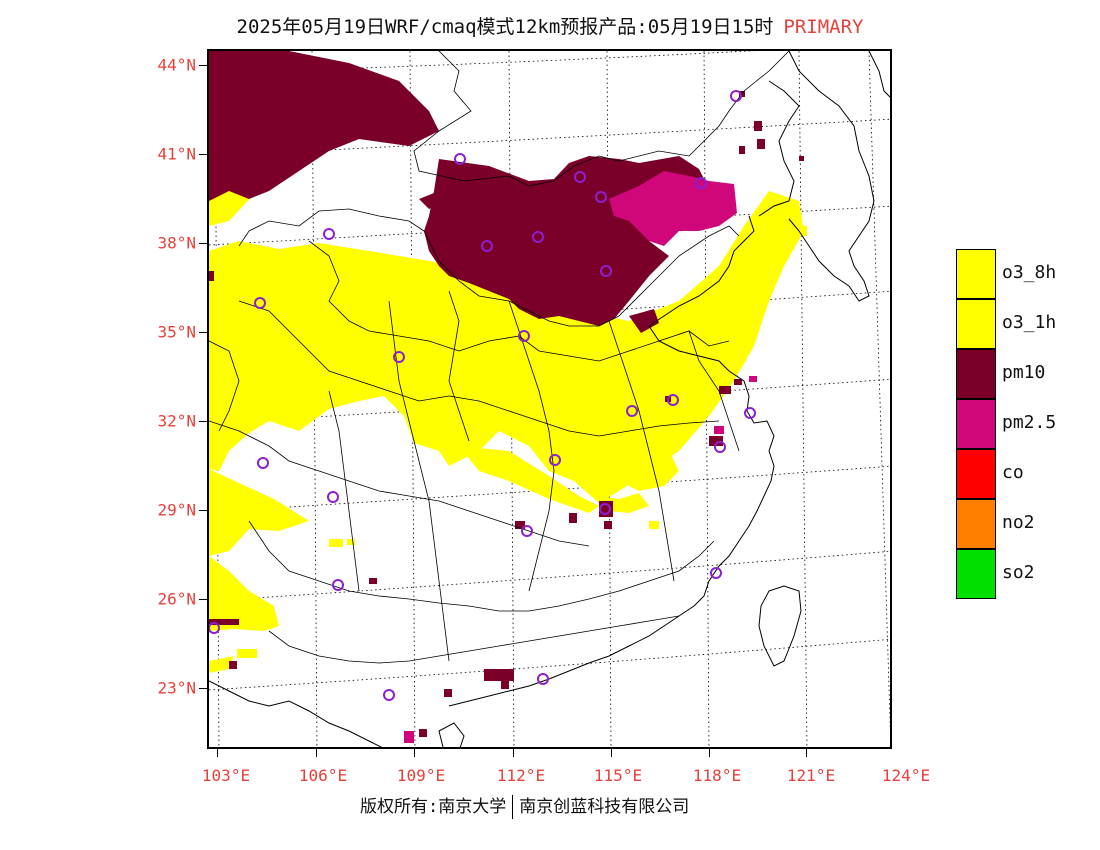 The image size is (1100, 850). What do you see at coordinates (1018, 522) in the screenshot?
I see `legend-label: no2` at bounding box center [1018, 522].